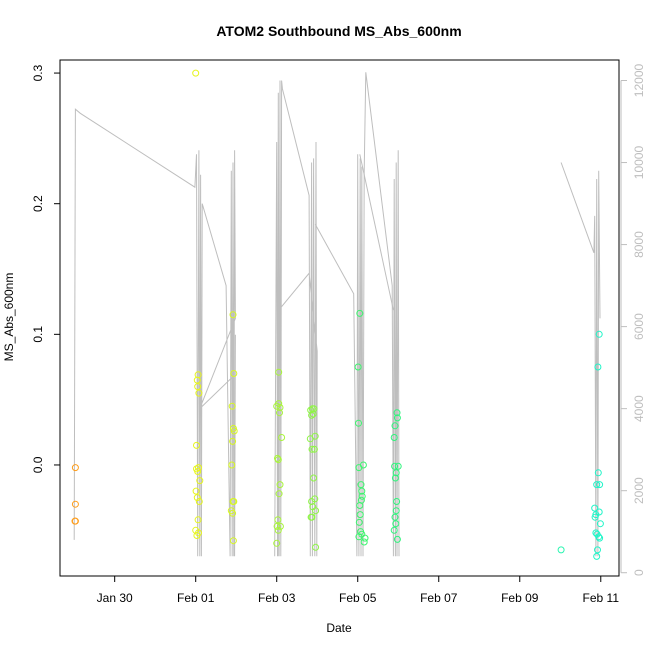  I want to click on y2-tick-label: 0, so click(639, 572).